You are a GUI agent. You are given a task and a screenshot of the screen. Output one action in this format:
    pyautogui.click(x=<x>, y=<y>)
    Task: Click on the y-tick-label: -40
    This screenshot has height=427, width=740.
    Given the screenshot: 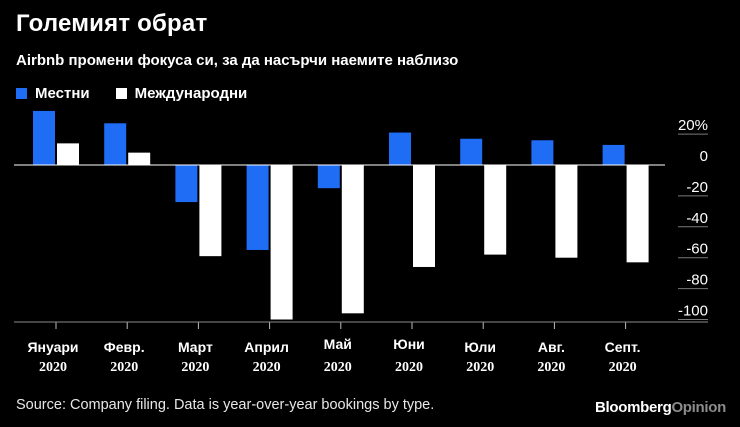 What is the action you would take?
    pyautogui.click(x=697, y=218)
    